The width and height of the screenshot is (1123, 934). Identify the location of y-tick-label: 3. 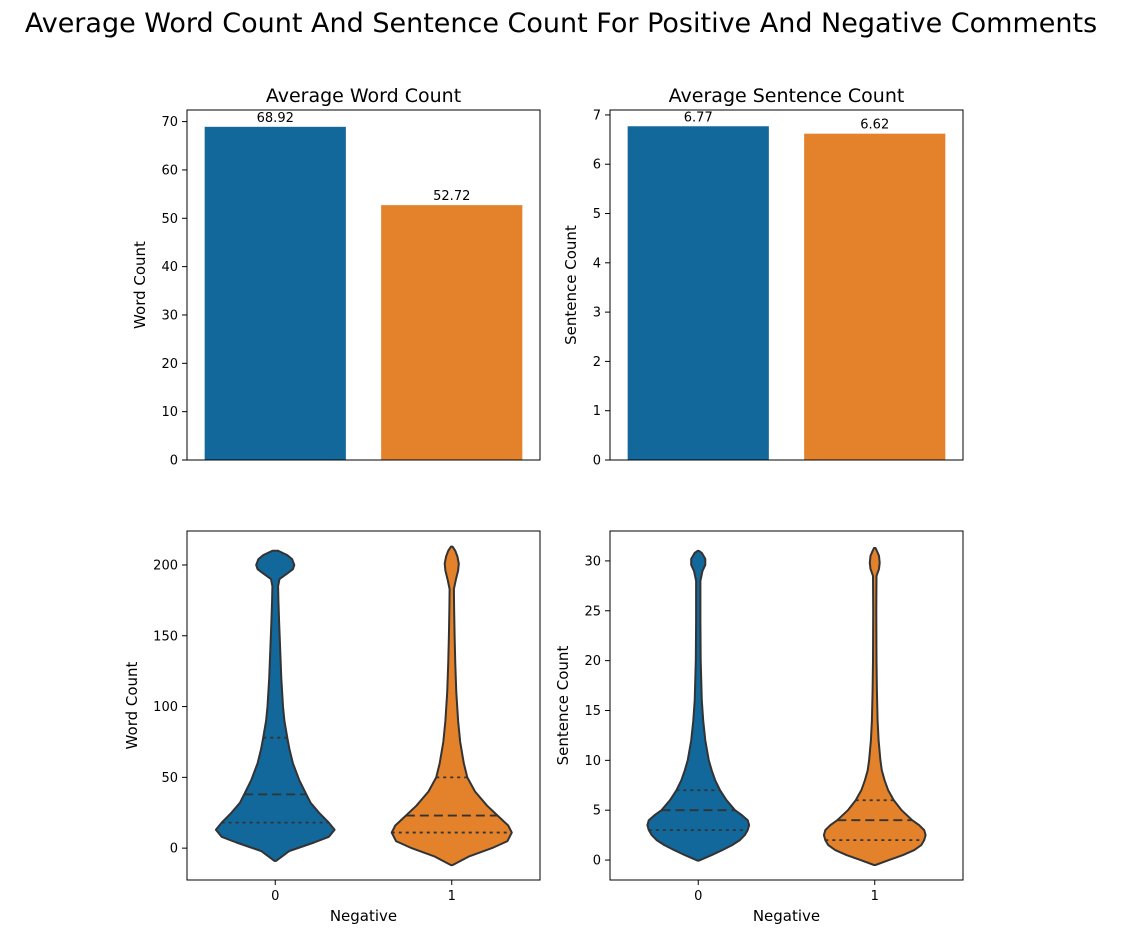
(597, 313).